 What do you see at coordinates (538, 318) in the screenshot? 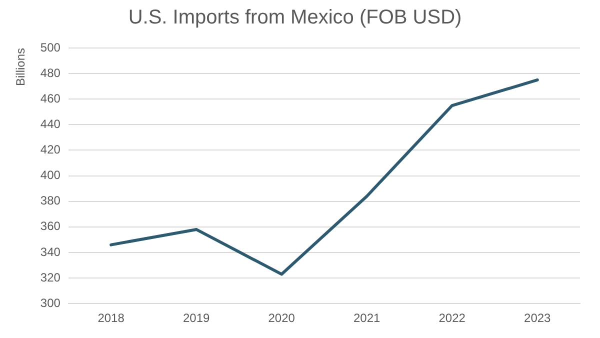
I see `x-tick-label: 2023` at bounding box center [538, 318].